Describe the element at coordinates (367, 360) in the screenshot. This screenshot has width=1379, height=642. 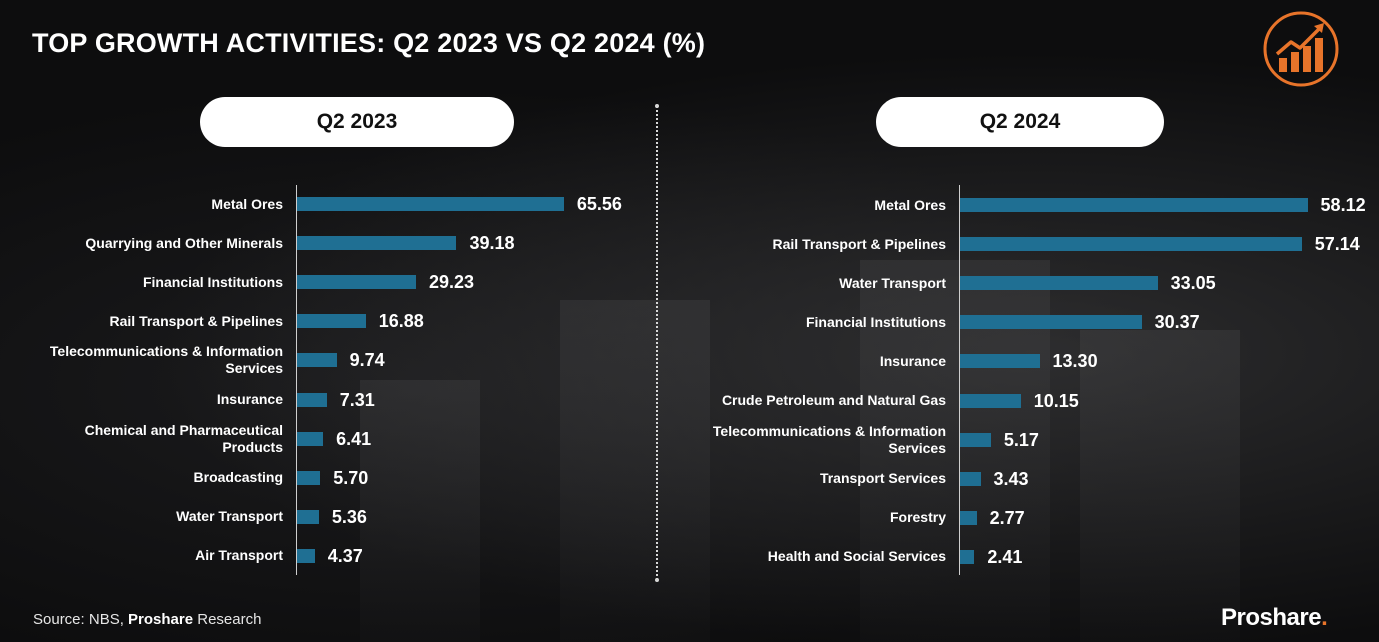
I see `value-label-q2-2023-telecommunications-information-services: 9.74` at that location.